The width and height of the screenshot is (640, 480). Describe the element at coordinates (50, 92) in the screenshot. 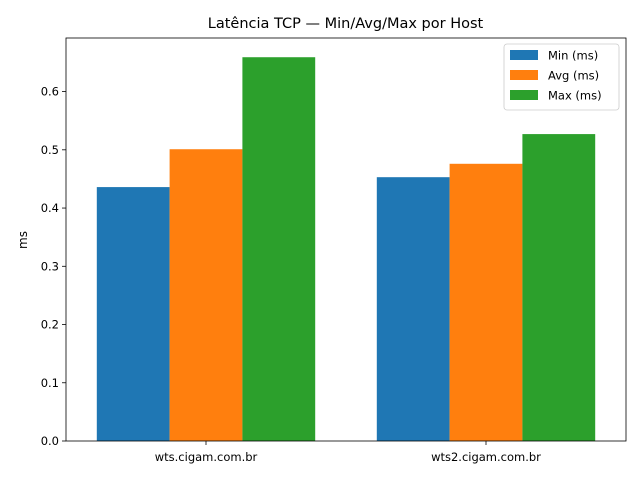

I see `y-tick-label: 0.6` at that location.